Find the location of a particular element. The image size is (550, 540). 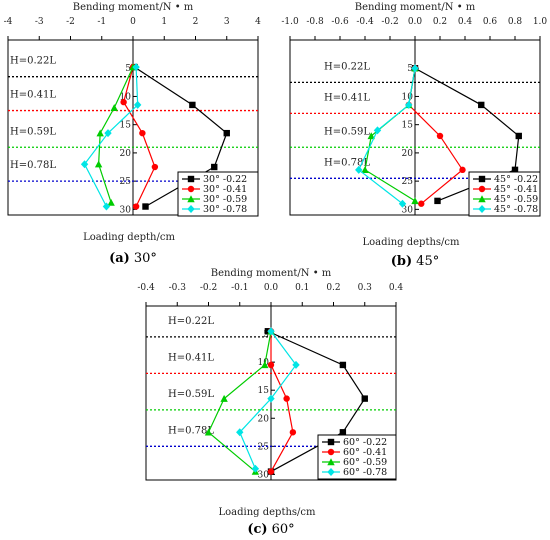

legend-entry: 45° -0.78 is located at coordinates (516, 209).